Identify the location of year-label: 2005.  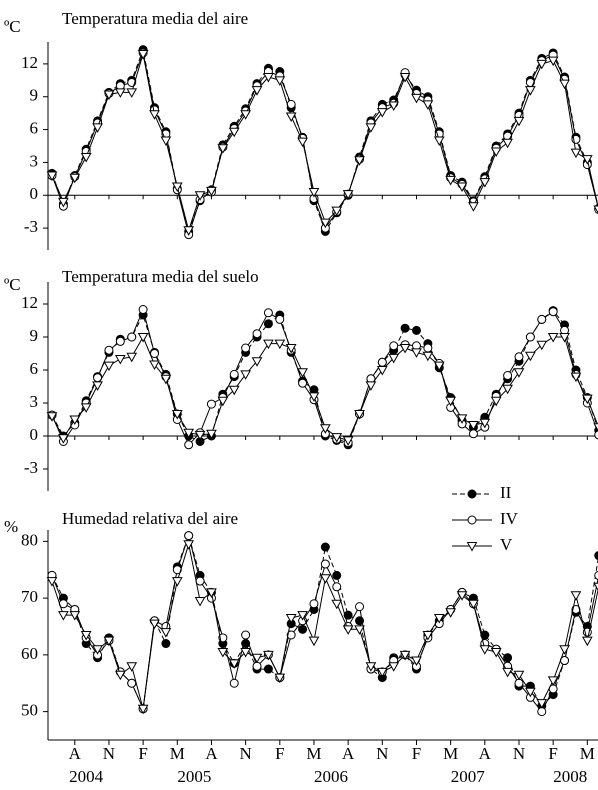
(194, 776).